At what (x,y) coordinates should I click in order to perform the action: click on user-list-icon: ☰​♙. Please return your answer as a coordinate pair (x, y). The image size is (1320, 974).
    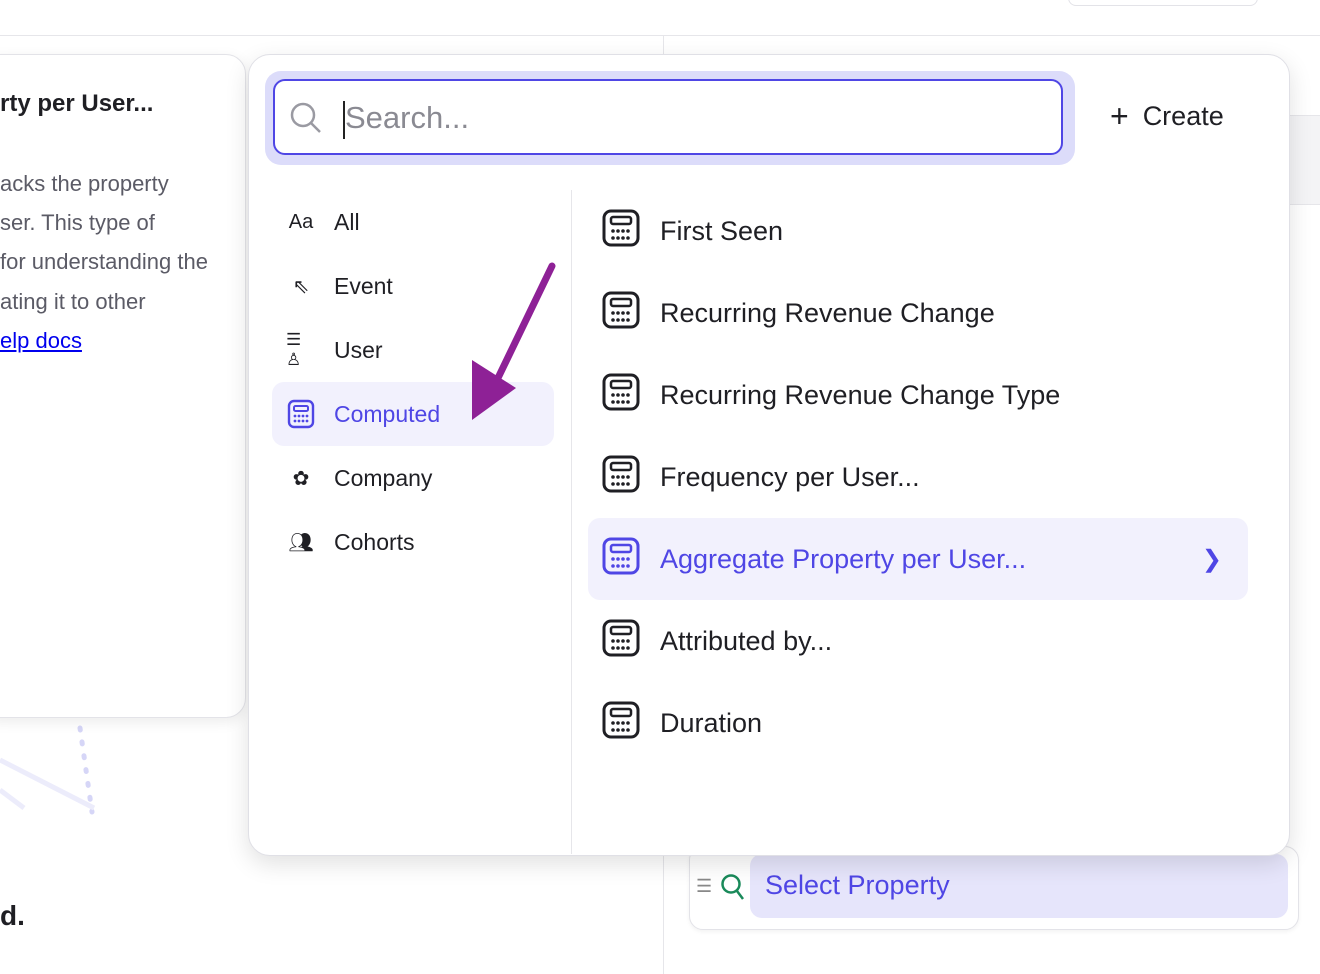
    Looking at the image, I should click on (294, 349).